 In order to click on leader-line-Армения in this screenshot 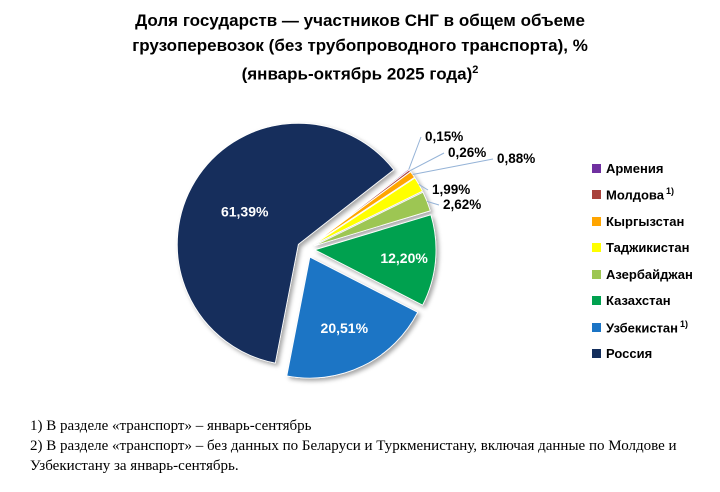, I will do `click(415, 153)`.